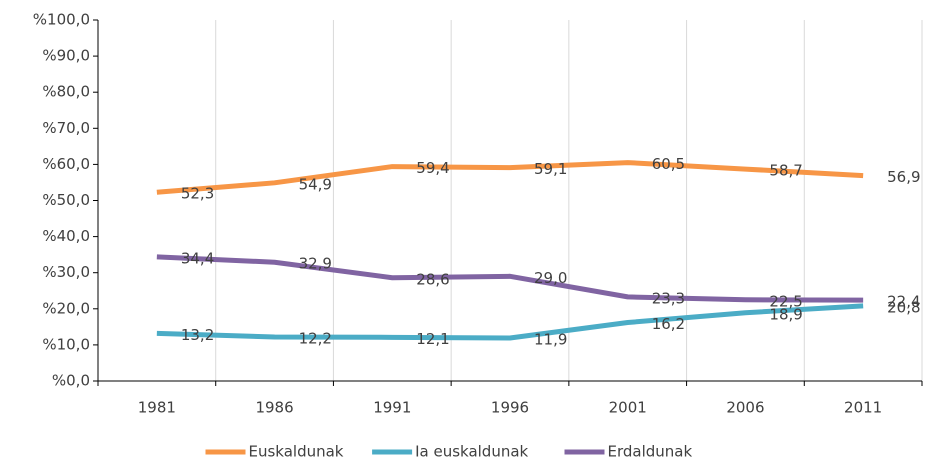  Describe the element at coordinates (903, 307) in the screenshot. I see `data-label: 20,8` at that location.